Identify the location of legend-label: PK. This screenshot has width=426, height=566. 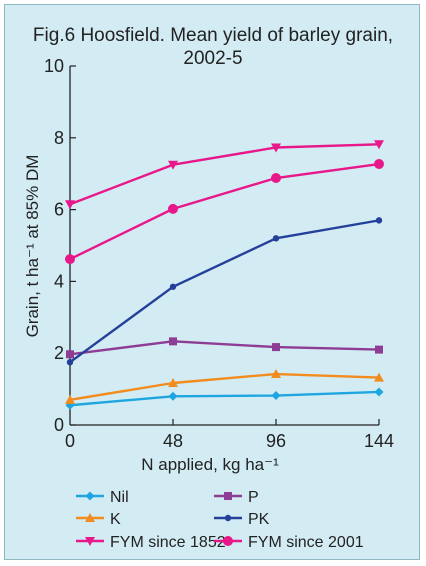
(259, 519).